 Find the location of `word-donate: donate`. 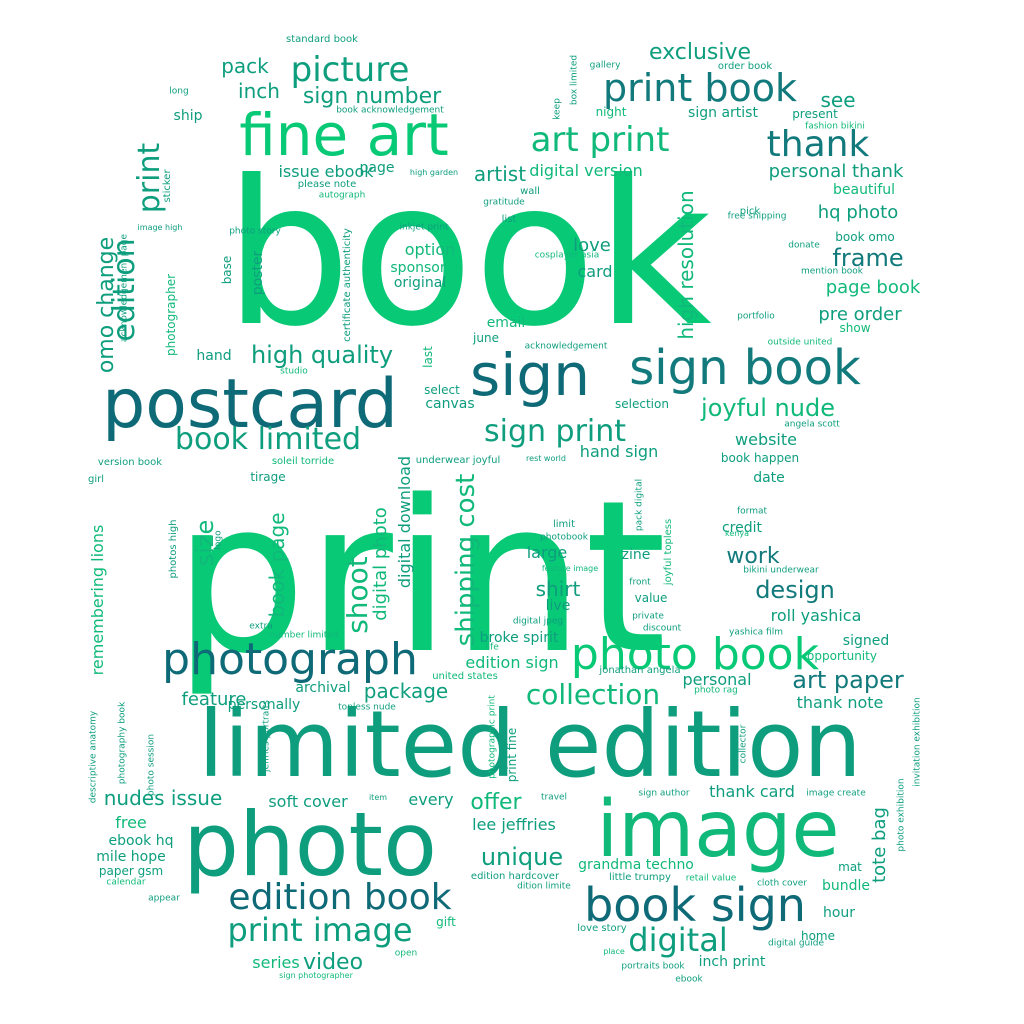

word-donate: donate is located at coordinates (804, 245).